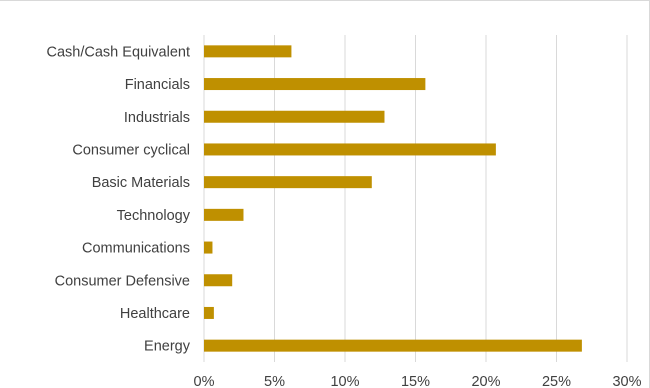 The height and width of the screenshot is (388, 650). Describe the element at coordinates (154, 216) in the screenshot. I see `category-label: Technology` at that location.